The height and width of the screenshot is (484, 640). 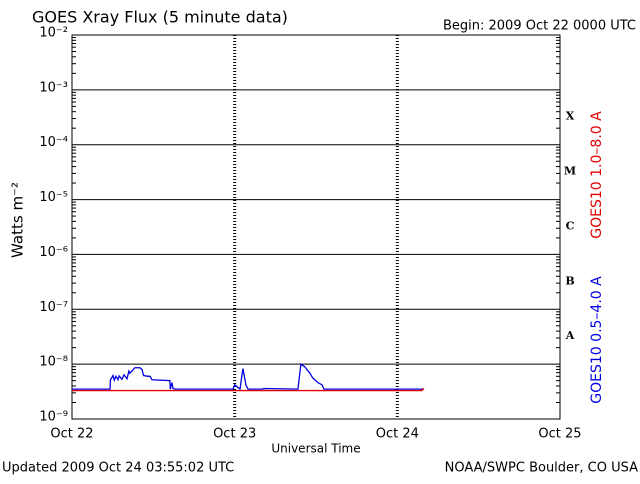 What do you see at coordinates (160, 17) in the screenshot?
I see `chart-title: GOES Xray Flux (5 minute data)` at bounding box center [160, 17].